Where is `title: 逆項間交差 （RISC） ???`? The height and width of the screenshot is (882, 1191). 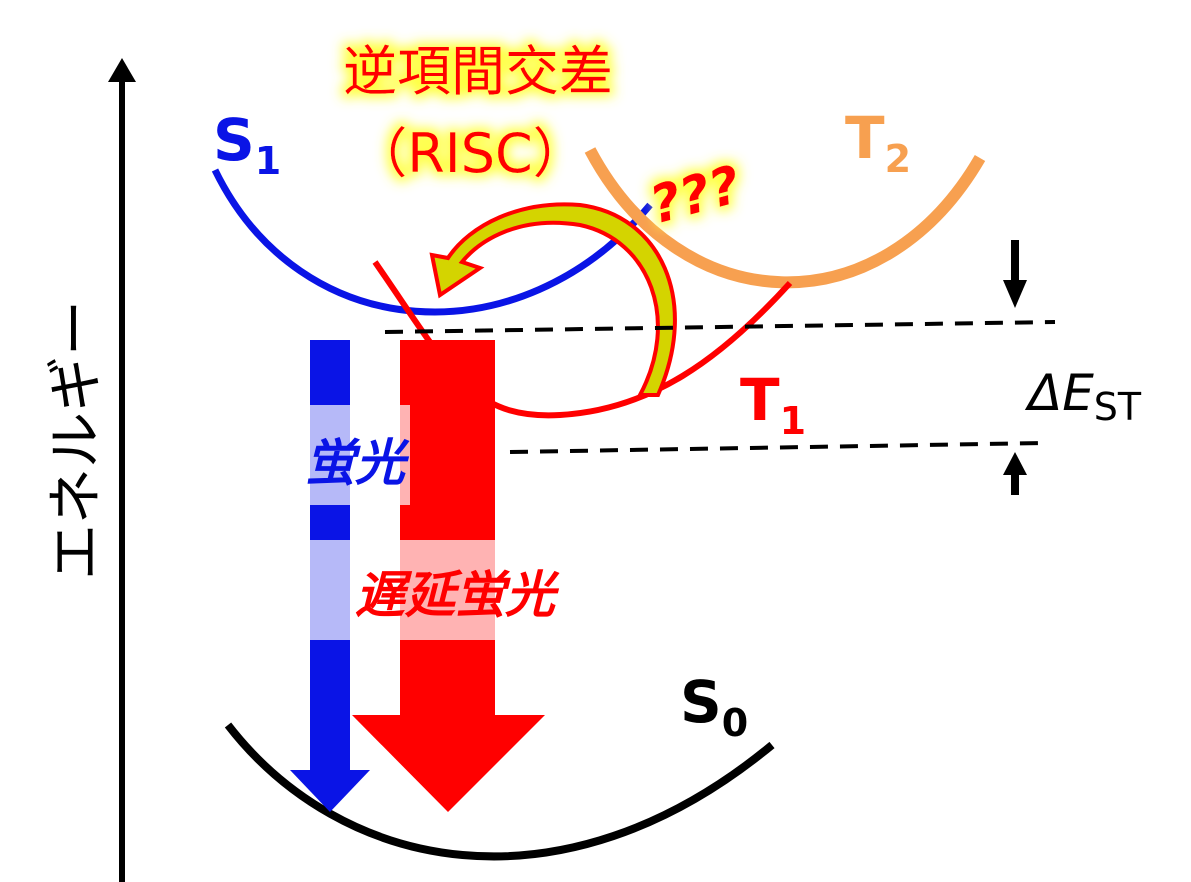
title: 逆項間交差 （RISC） ??? is located at coordinates (545, 138).